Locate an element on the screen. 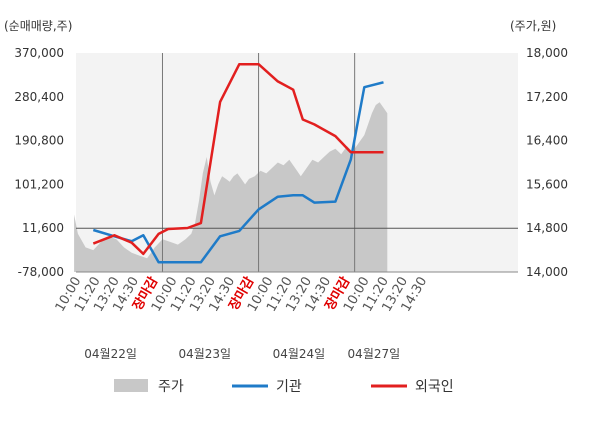  date-label: 04월27일 is located at coordinates (374, 354).